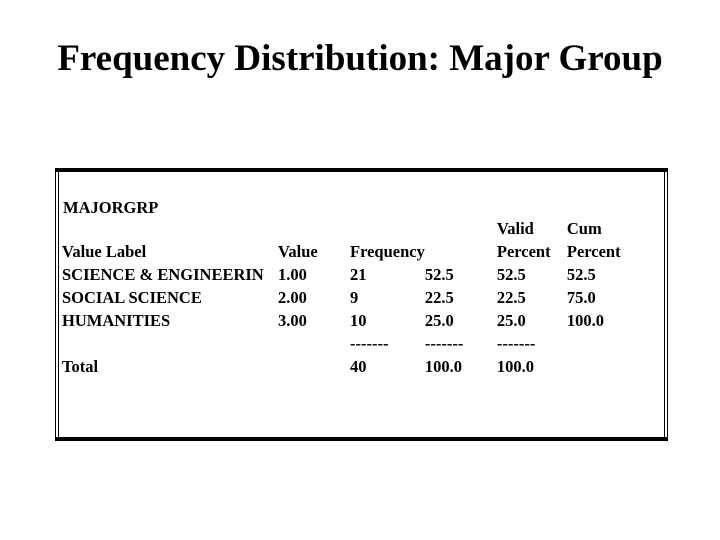 Image resolution: width=720 pixels, height=540 pixels. I want to click on cell-cum-percent: 52.5, so click(581, 274).